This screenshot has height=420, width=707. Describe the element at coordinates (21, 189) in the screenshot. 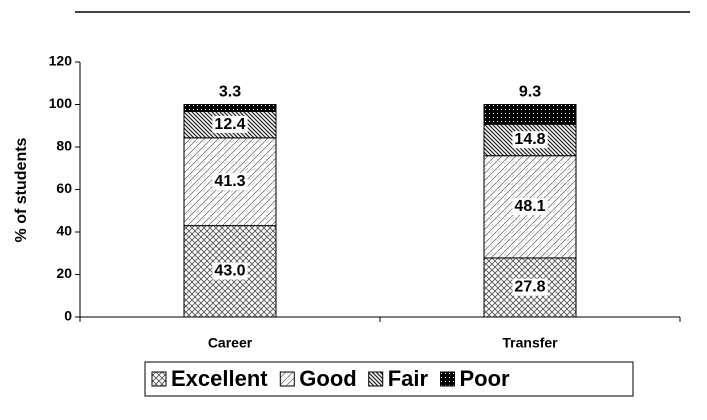

I see `y-axis-label: % of students` at that location.